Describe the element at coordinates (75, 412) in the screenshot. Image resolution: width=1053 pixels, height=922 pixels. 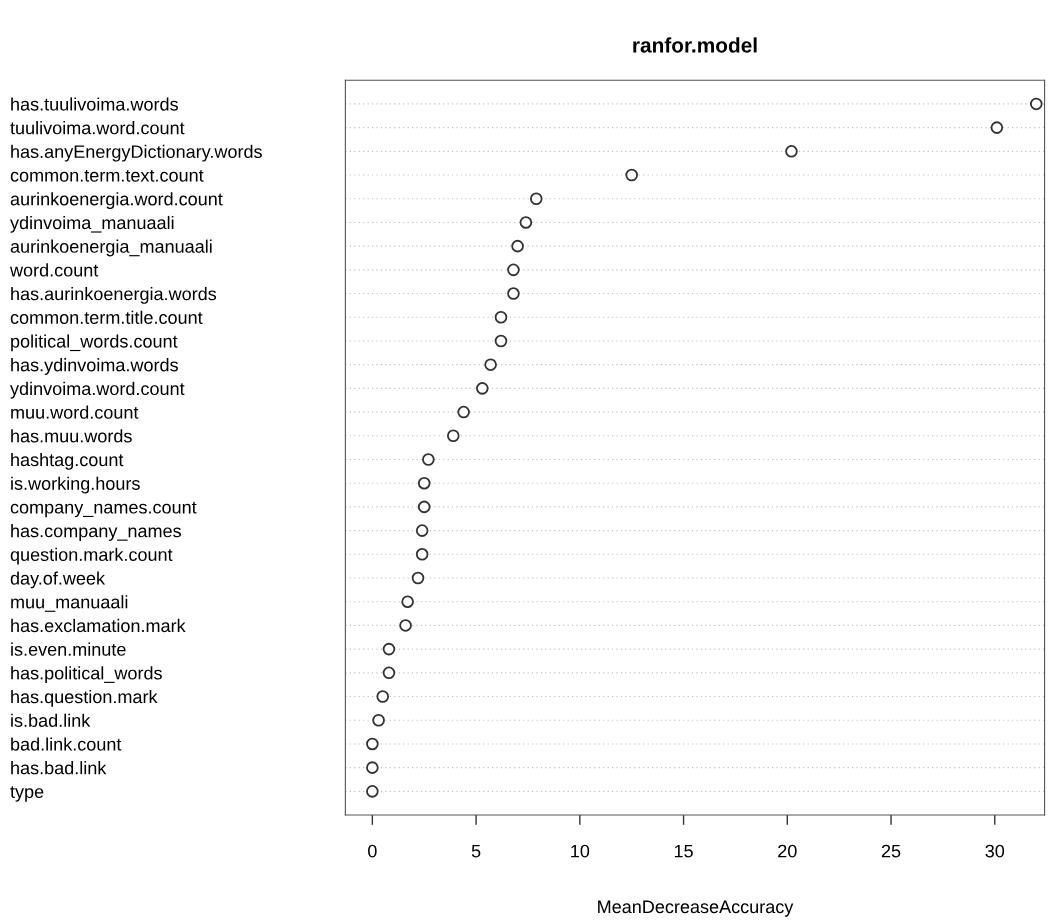
I see `y-tick-label: muu.word.count` at that location.